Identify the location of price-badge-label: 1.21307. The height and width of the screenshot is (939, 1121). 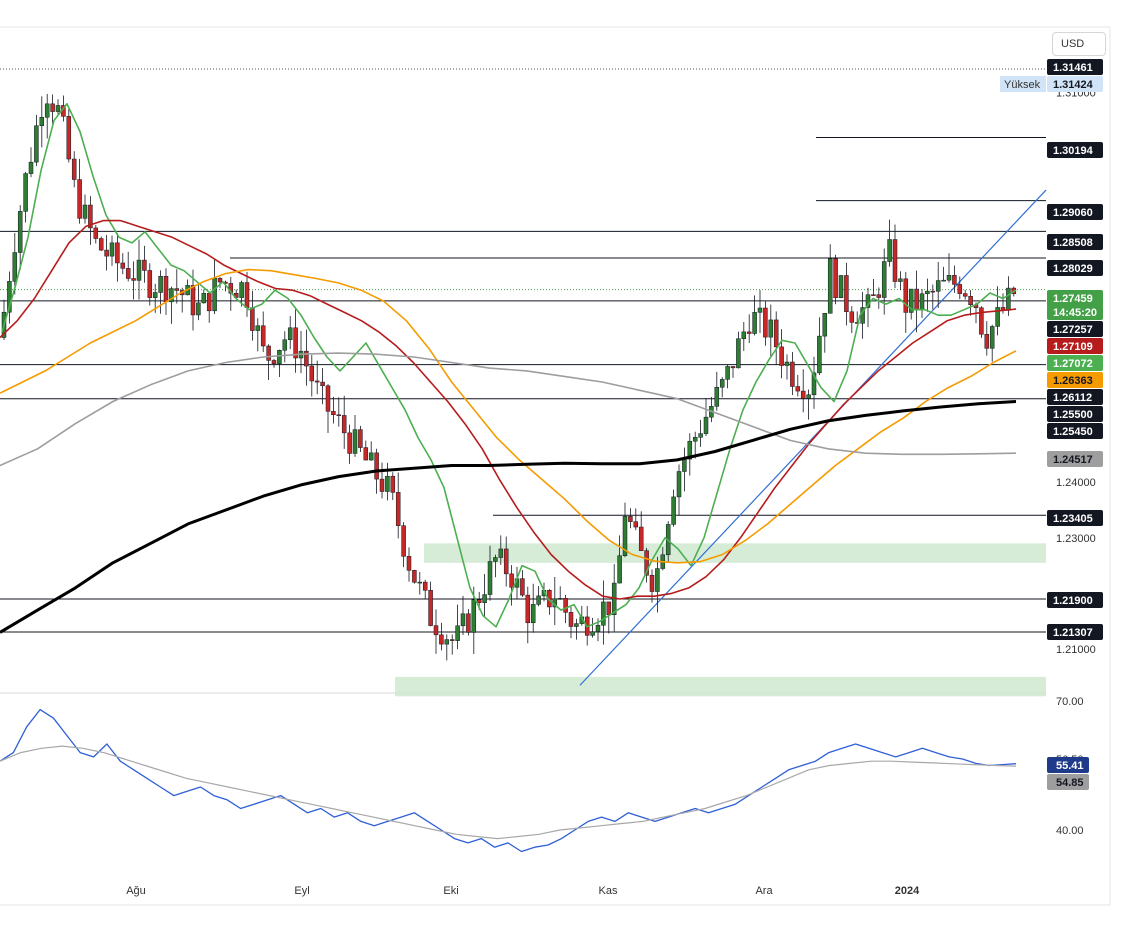
(1073, 633).